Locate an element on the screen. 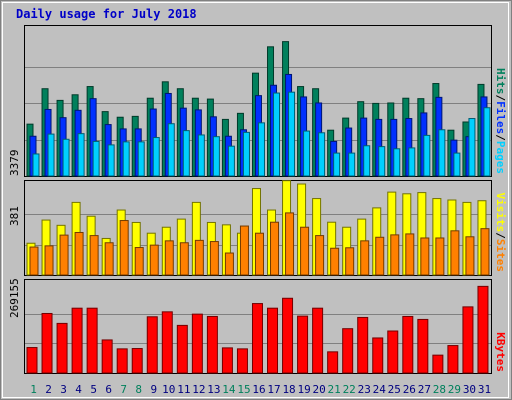 This screenshot has height=400, width=512. ymax-hits-label: 3379 is located at coordinates (14, 163).